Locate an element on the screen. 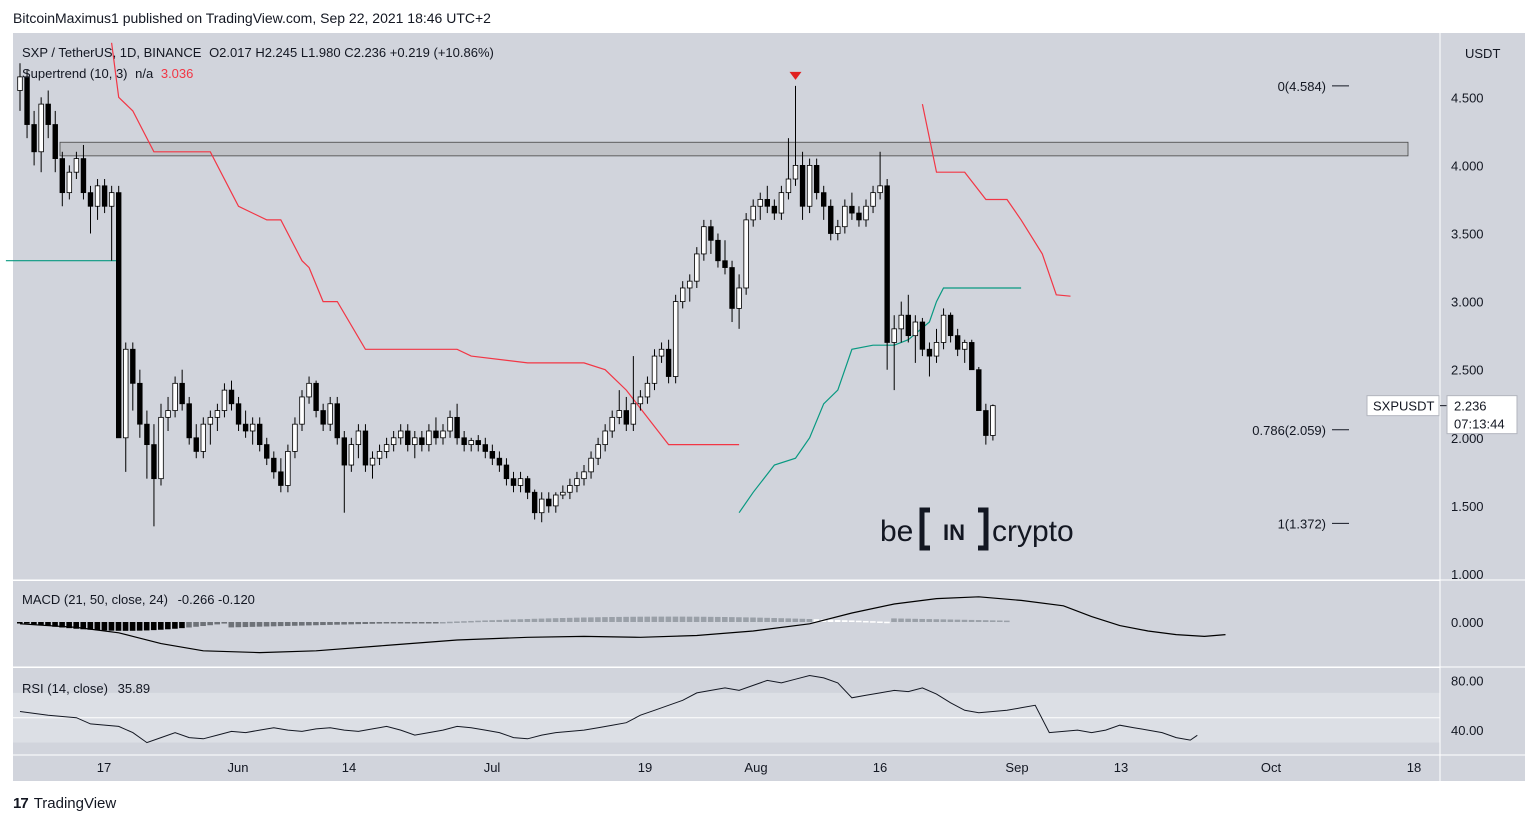 This screenshot has height=827, width=1538. tradingview-footer: 17 TradingView is located at coordinates (64, 803).